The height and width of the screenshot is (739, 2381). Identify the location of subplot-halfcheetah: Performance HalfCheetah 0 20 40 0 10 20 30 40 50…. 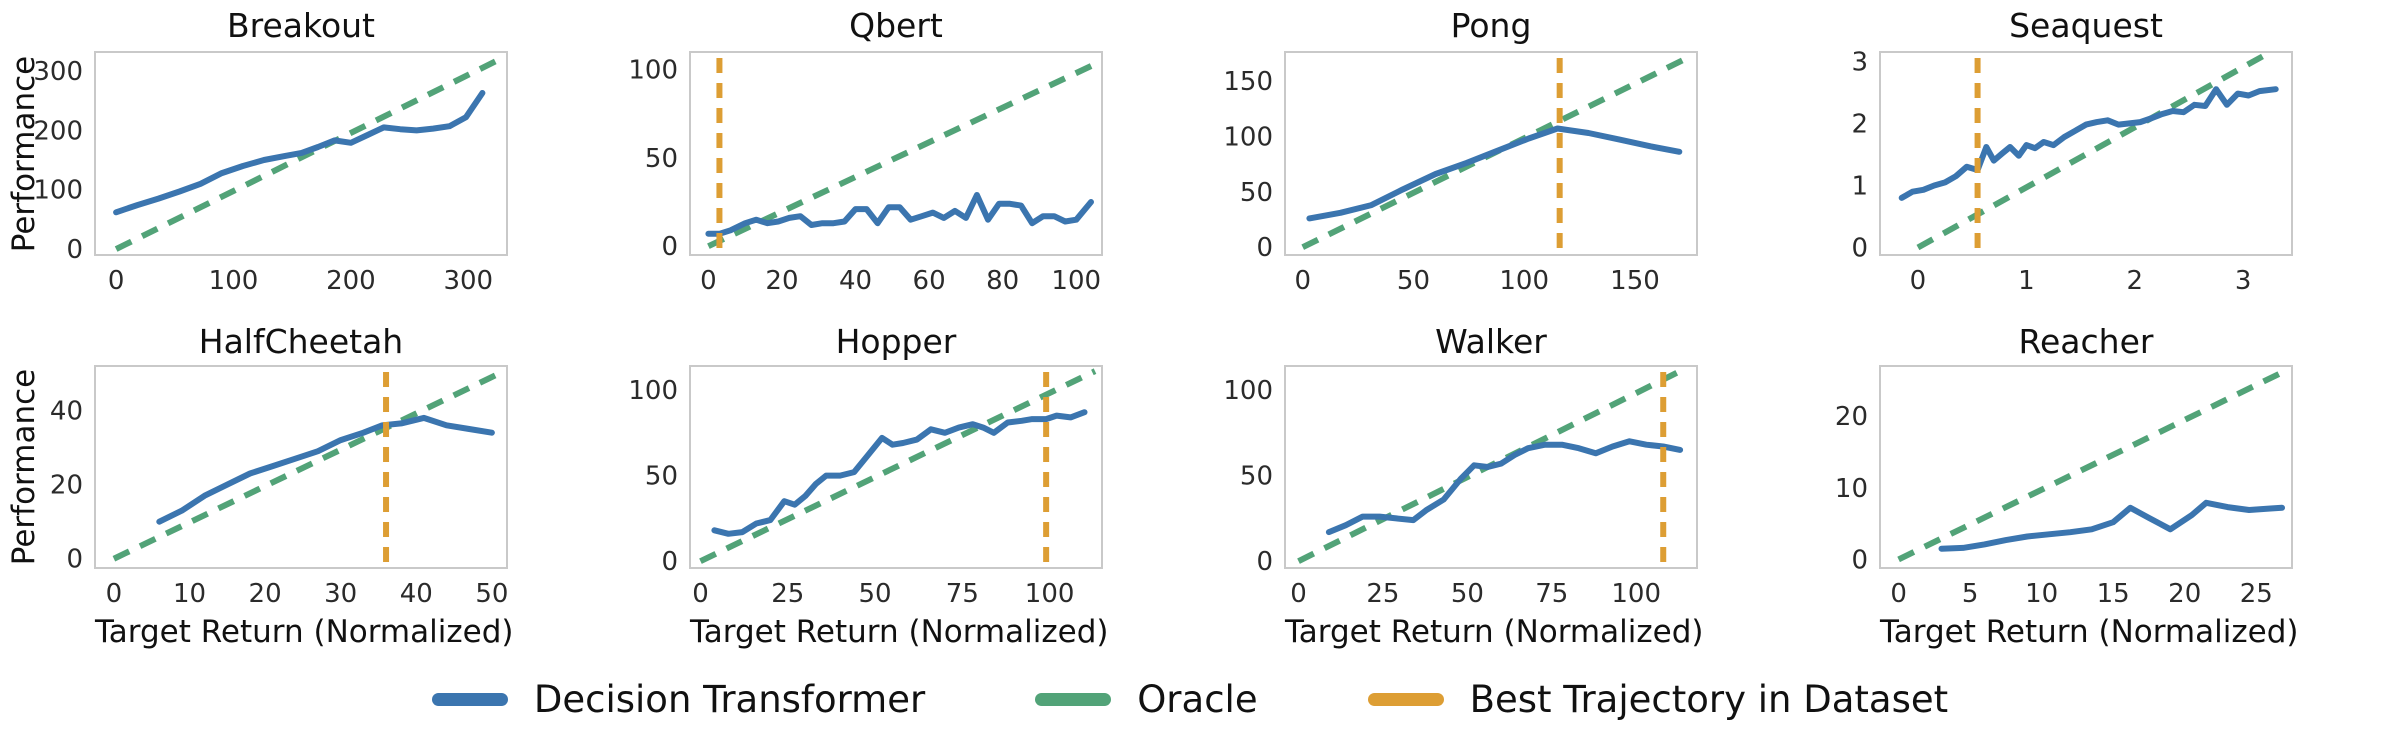
(297, 490).